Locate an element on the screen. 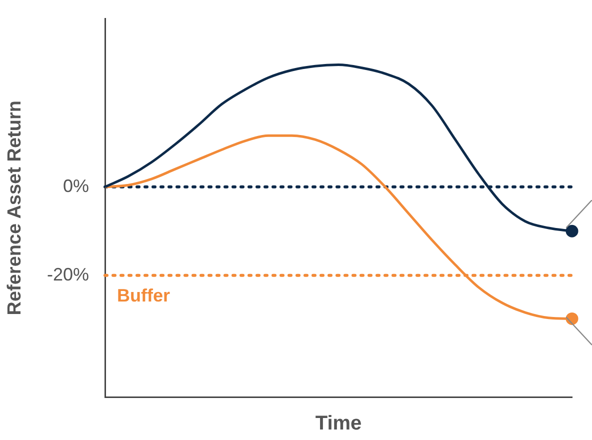  y-axis-title: Reference Asset Return is located at coordinates (15, 208).